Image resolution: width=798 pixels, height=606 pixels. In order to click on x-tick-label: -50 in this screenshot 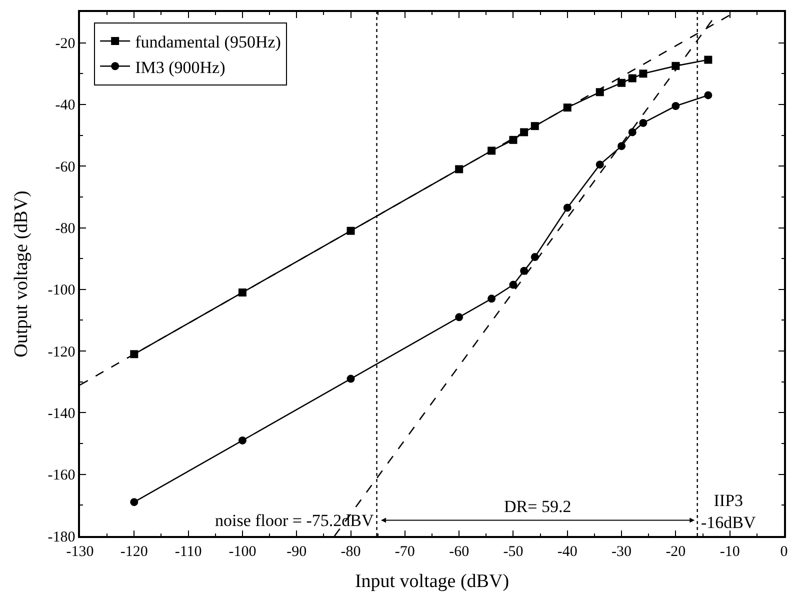, I will do `click(513, 552)`.